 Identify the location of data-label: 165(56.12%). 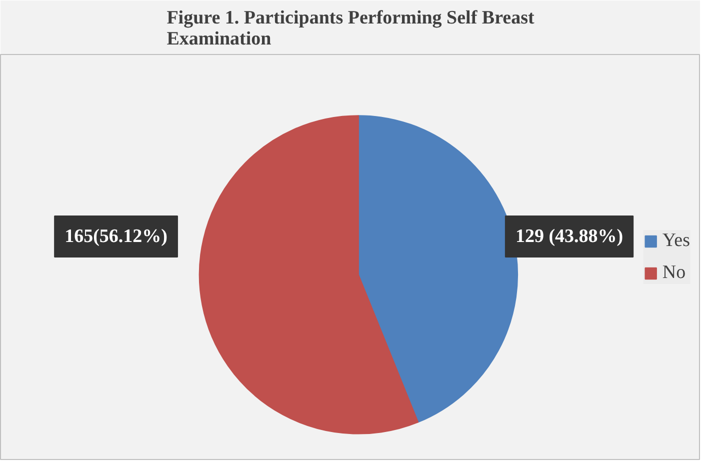
(116, 237).